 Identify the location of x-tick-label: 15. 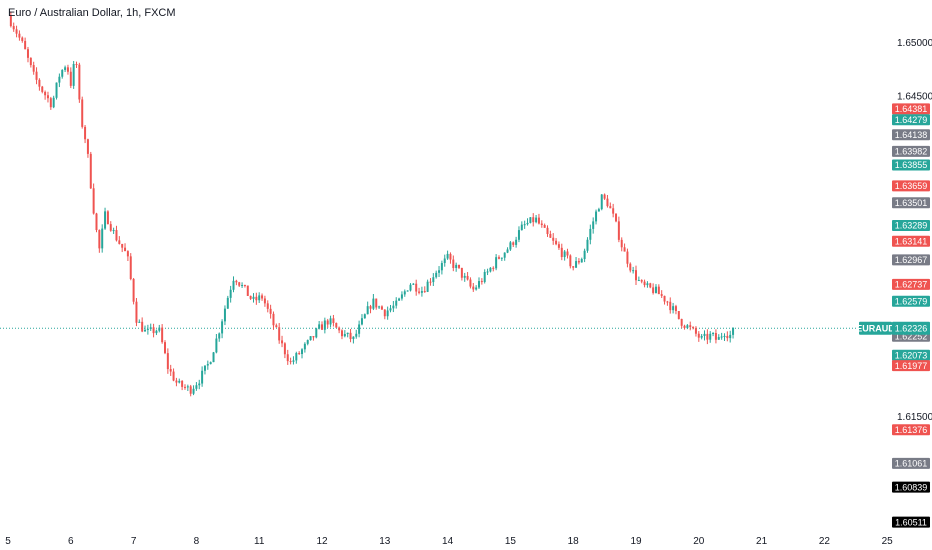
(511, 541).